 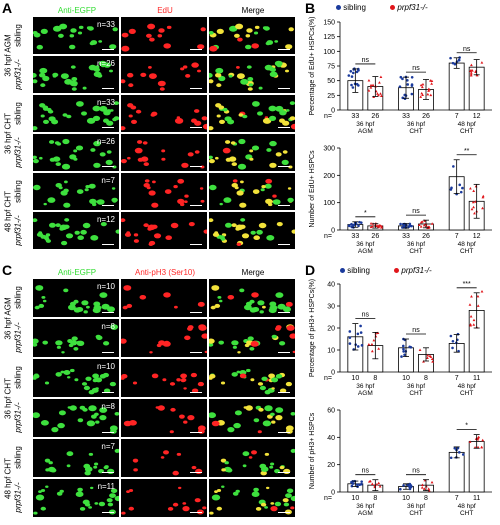 What do you see at coordinates (76, 418) in the screenshot?
I see `c-image-r3-c0: n=8` at bounding box center [76, 418].